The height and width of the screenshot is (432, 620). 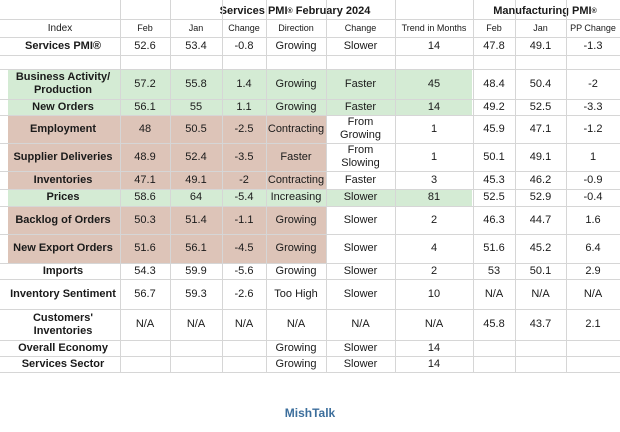 I want to click on row-label: Employment, so click(x=62, y=128).